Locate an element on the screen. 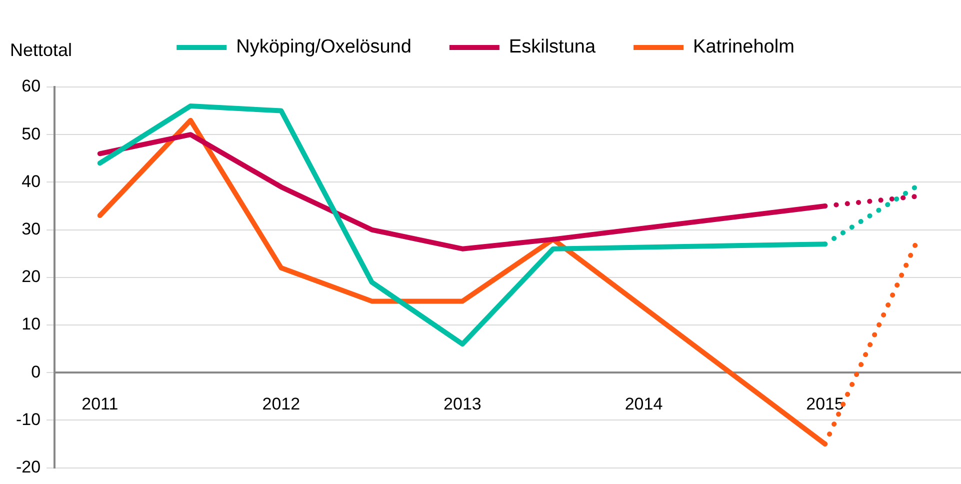  y-tick-label: 50 is located at coordinates (31, 134).